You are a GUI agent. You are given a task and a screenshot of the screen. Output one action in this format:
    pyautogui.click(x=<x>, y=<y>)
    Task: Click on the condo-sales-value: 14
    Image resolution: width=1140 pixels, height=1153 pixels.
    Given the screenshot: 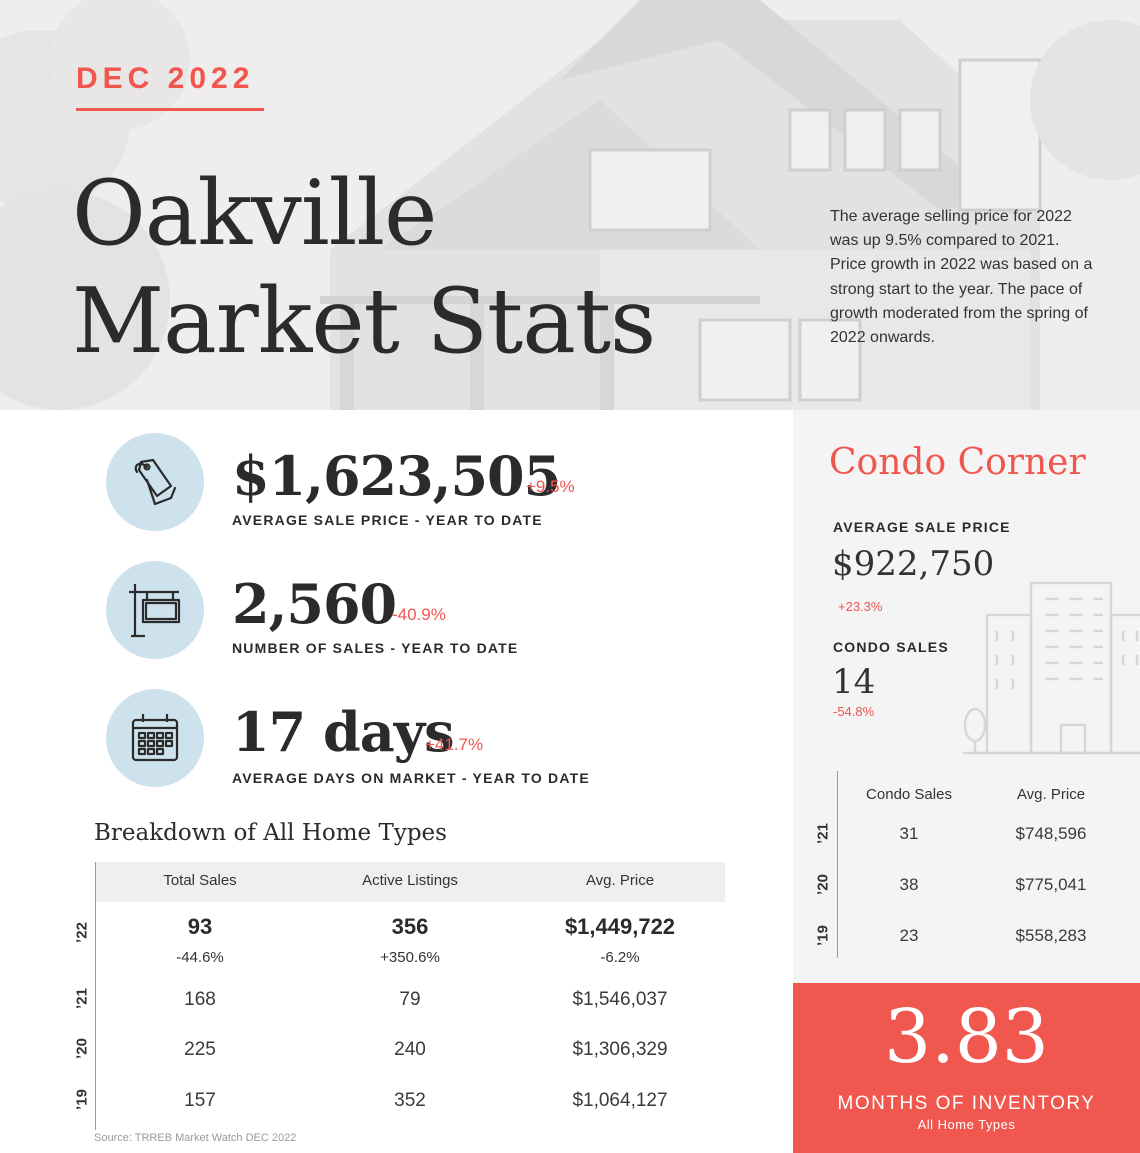 What is the action you would take?
    pyautogui.click(x=854, y=682)
    